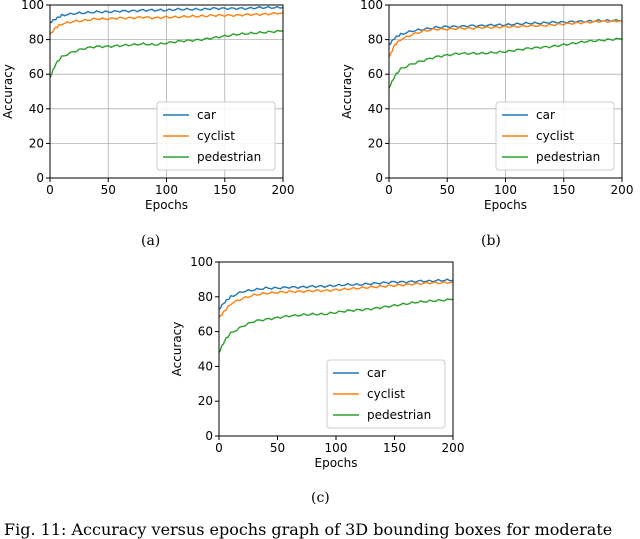  I want to click on subfigure-label-a: (a), so click(151, 241).